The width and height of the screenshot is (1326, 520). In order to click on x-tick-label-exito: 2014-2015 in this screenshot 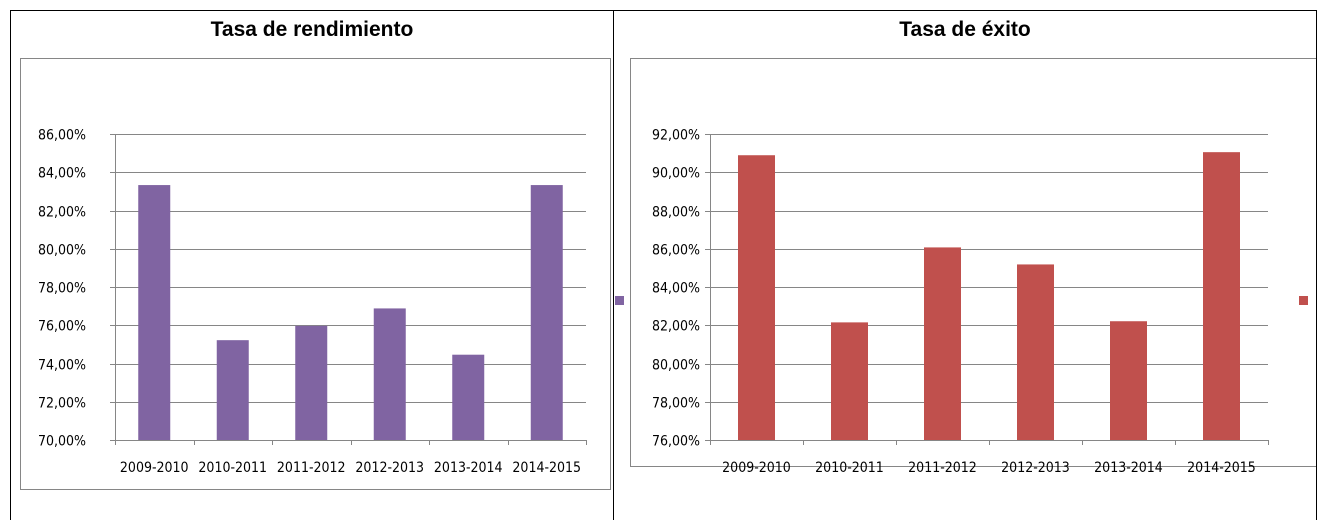, I will do `click(1221, 468)`.